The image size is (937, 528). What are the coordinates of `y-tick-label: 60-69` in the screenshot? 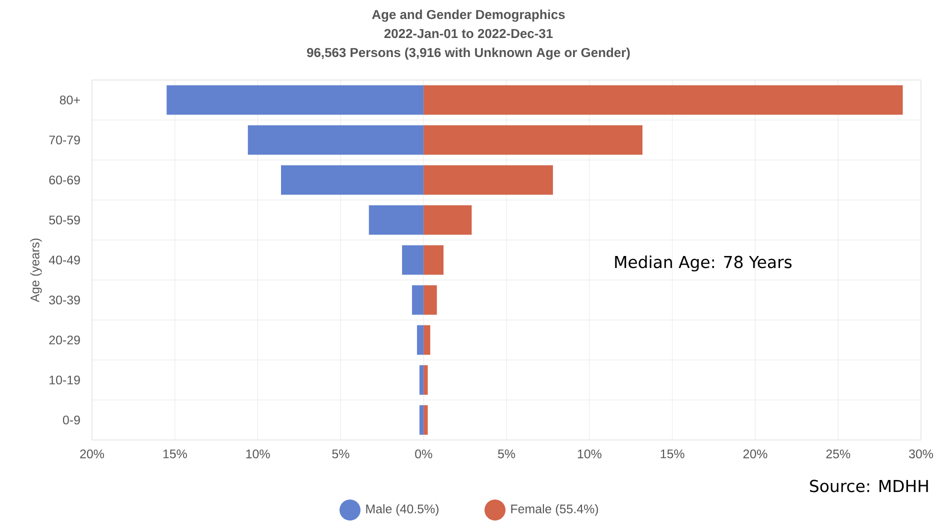 It's located at (64, 180).